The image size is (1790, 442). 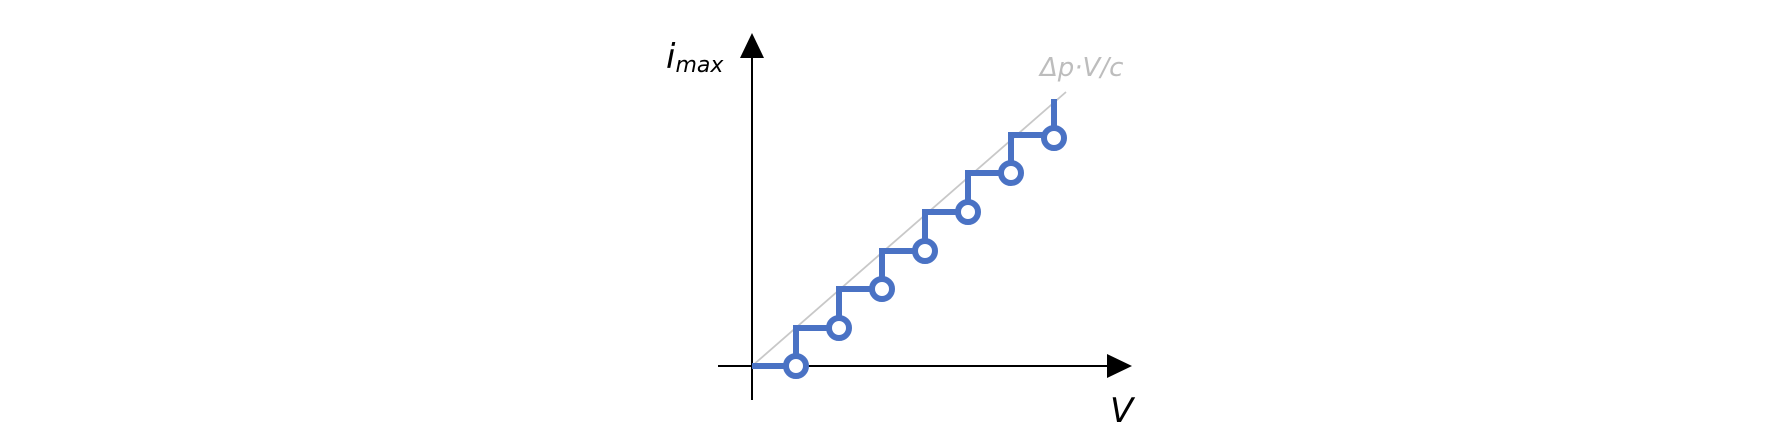 What do you see at coordinates (1080, 68) in the screenshot?
I see `reference-line-label: Δp·V/c` at bounding box center [1080, 68].